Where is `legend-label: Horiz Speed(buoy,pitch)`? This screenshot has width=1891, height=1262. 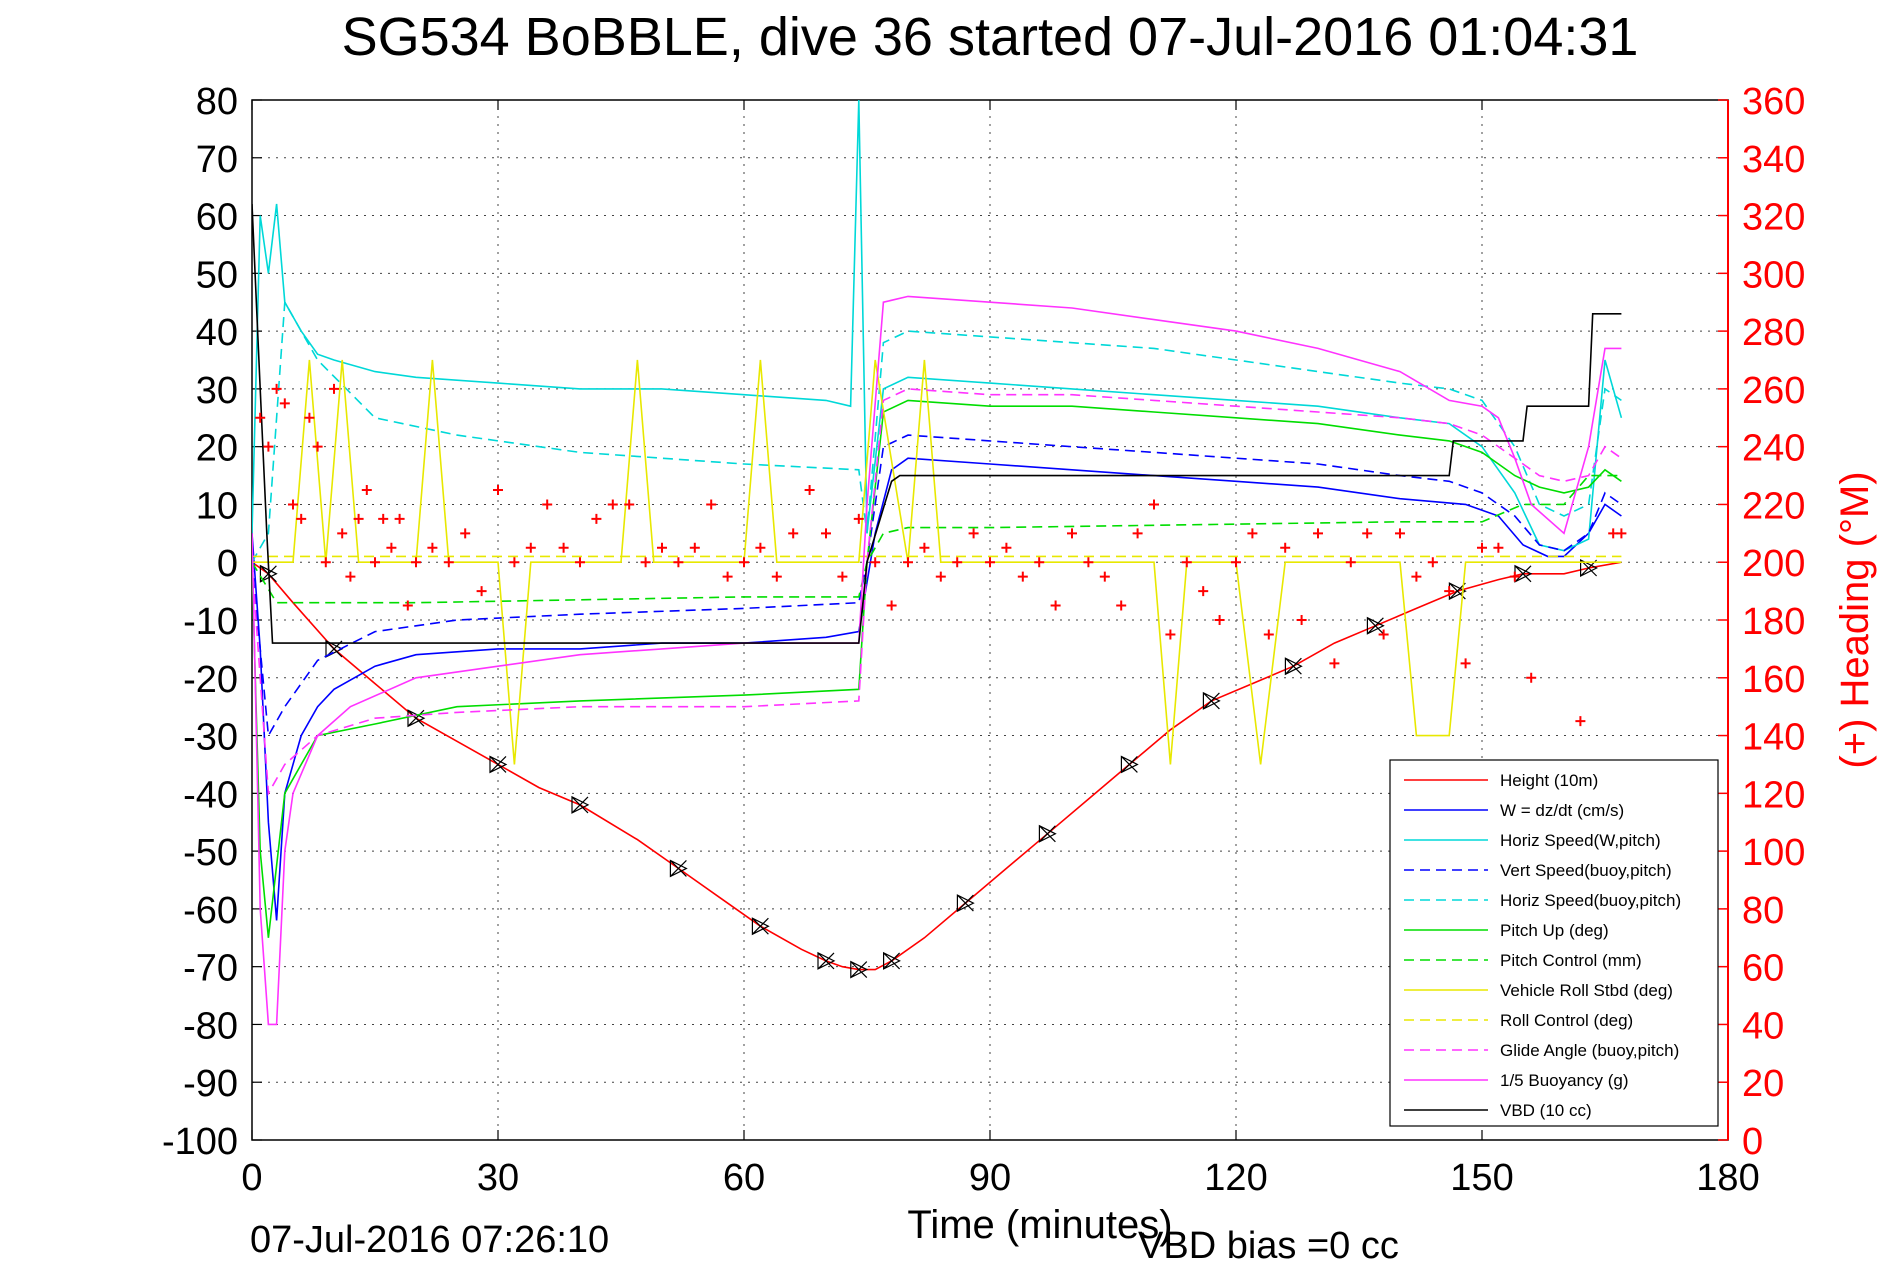
legend-label: Horiz Speed(buoy,pitch) is located at coordinates (1590, 900).